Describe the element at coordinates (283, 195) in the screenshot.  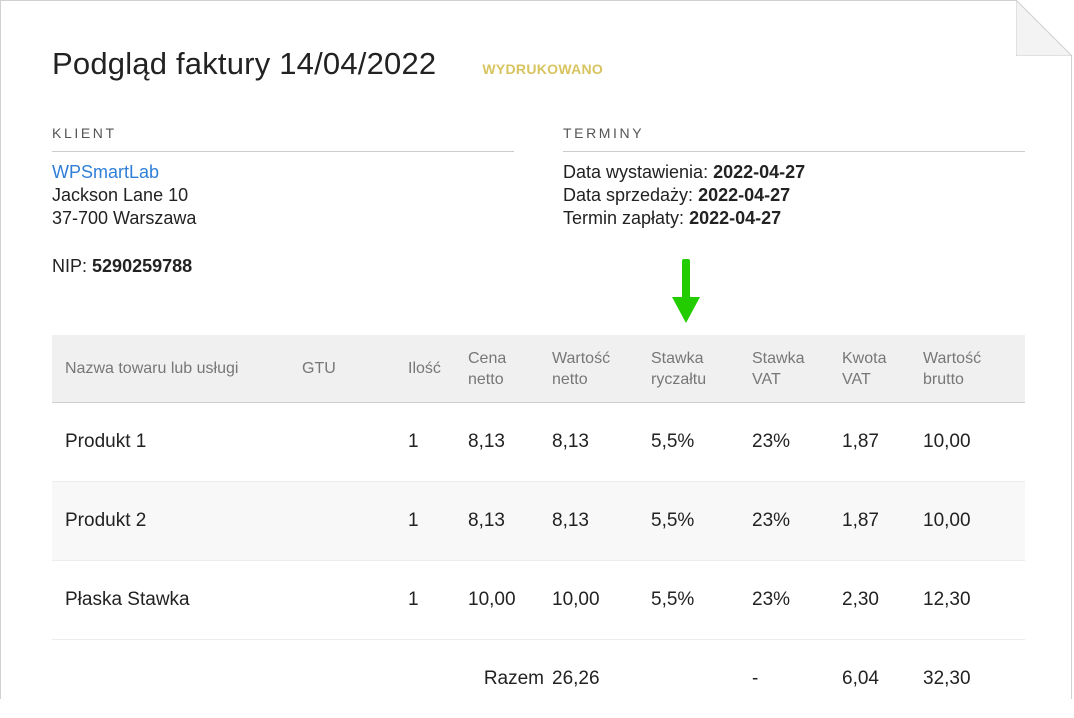
I see `client-street: Jackson Lane 10` at that location.